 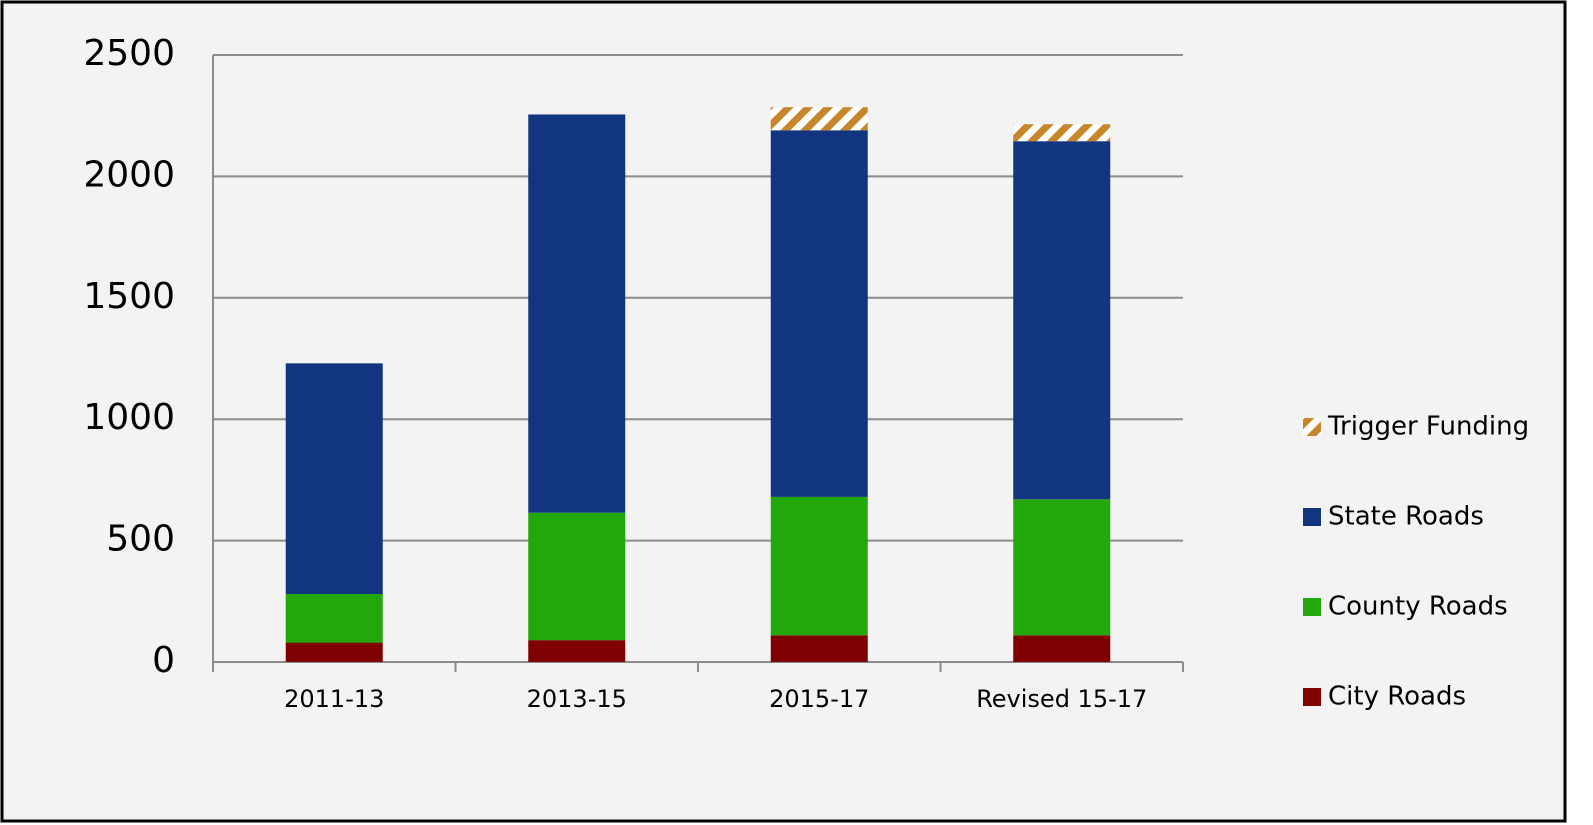 I want to click on x-tick-label: Revised 15-17, so click(x=1061, y=699).